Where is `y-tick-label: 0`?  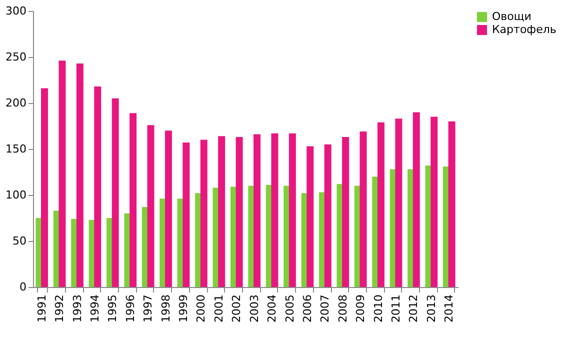 y-tick-label: 0 is located at coordinates (23, 287).